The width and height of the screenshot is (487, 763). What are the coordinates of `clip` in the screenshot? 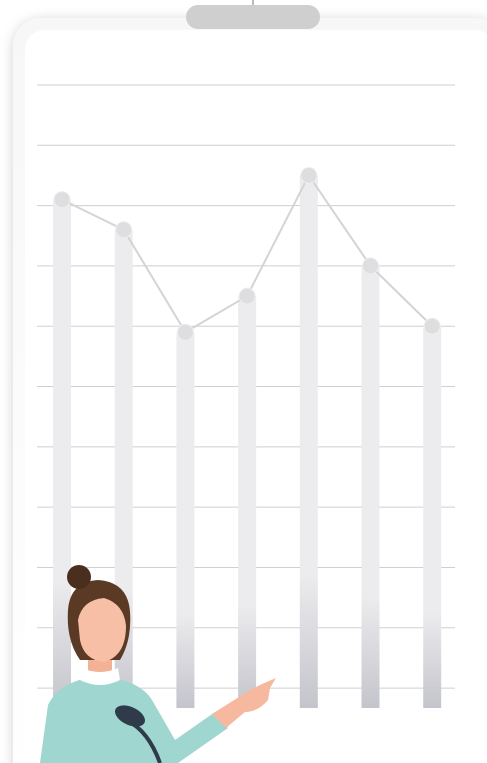 It's located at (253, 17).